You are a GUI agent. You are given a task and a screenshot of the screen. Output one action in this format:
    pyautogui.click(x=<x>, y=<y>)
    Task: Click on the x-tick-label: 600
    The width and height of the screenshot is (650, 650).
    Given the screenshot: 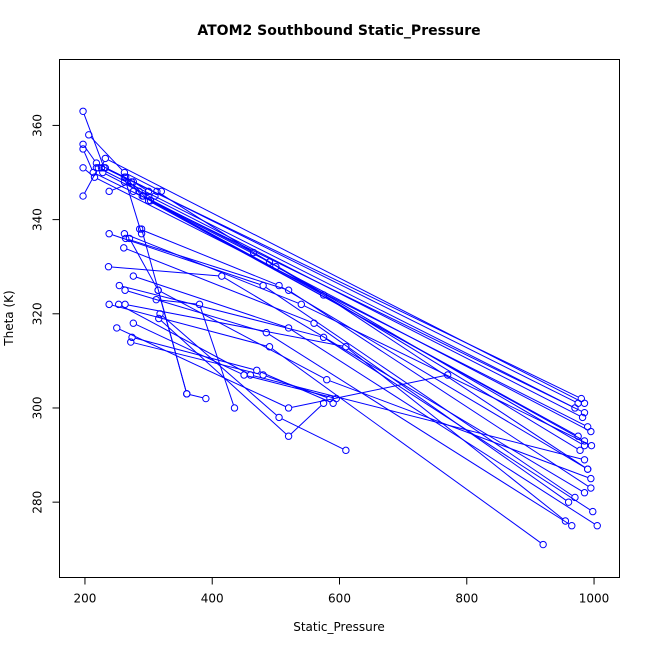 What is the action you would take?
    pyautogui.click(x=339, y=599)
    